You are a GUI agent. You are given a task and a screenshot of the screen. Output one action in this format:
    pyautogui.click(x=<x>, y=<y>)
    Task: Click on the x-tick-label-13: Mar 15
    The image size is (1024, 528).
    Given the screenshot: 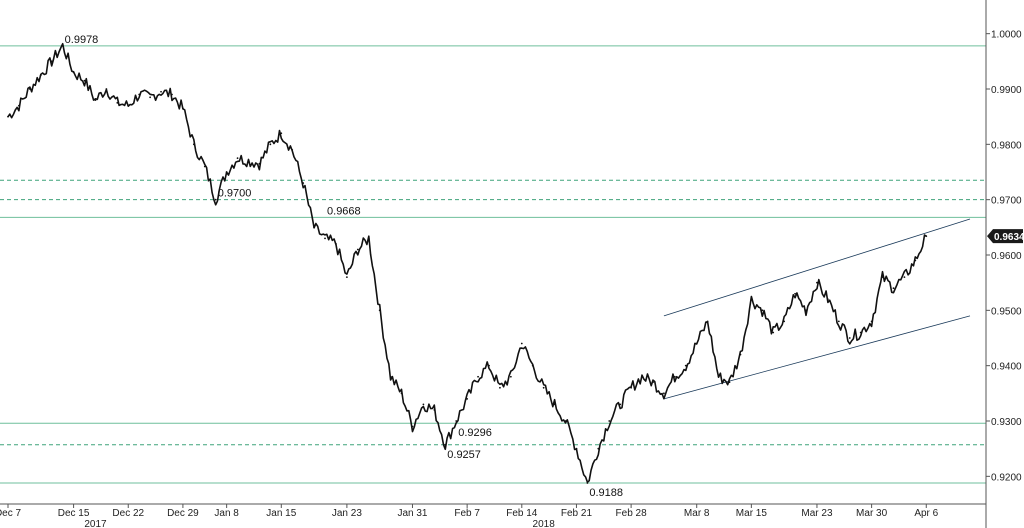 What is the action you would take?
    pyautogui.click(x=752, y=513)
    